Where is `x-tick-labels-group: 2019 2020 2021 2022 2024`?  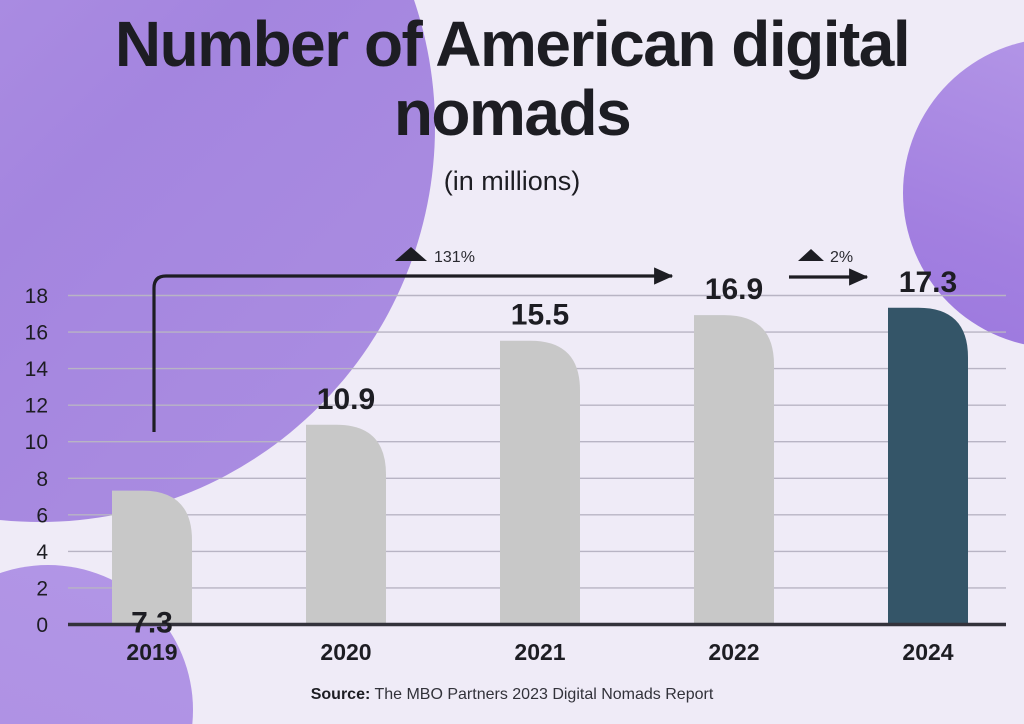
x-tick-labels-group: 2019 2020 2021 2022 2024 is located at coordinates (539, 652).